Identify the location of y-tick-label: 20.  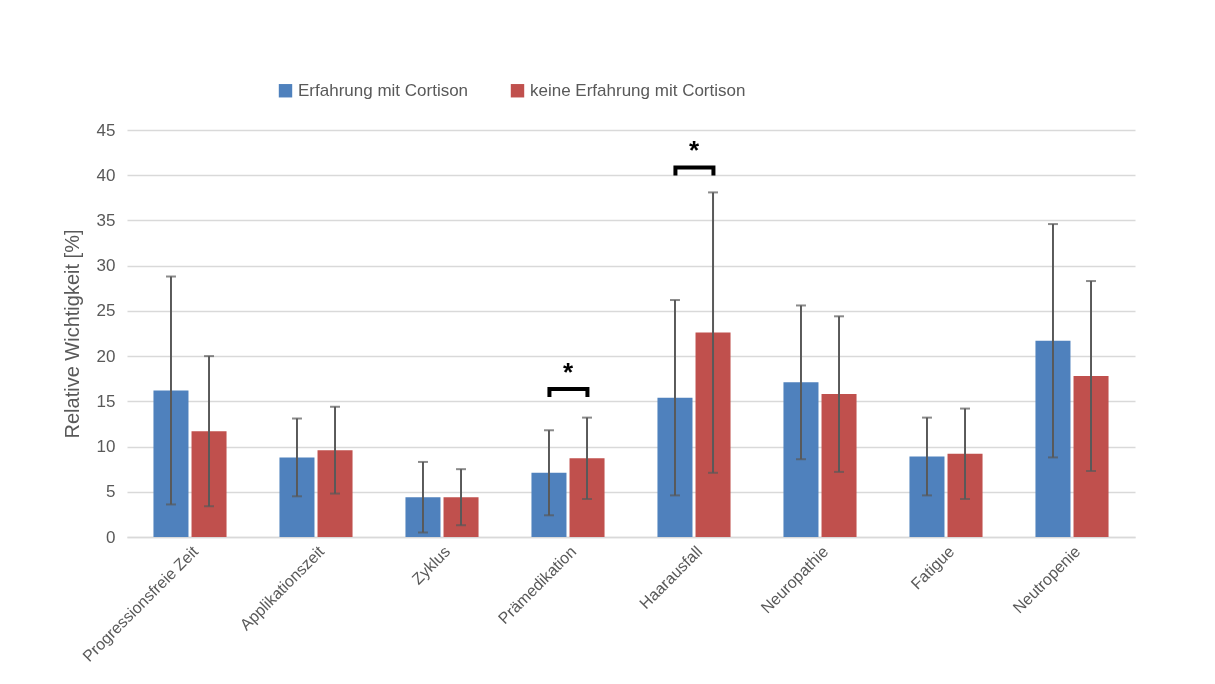
(106, 356).